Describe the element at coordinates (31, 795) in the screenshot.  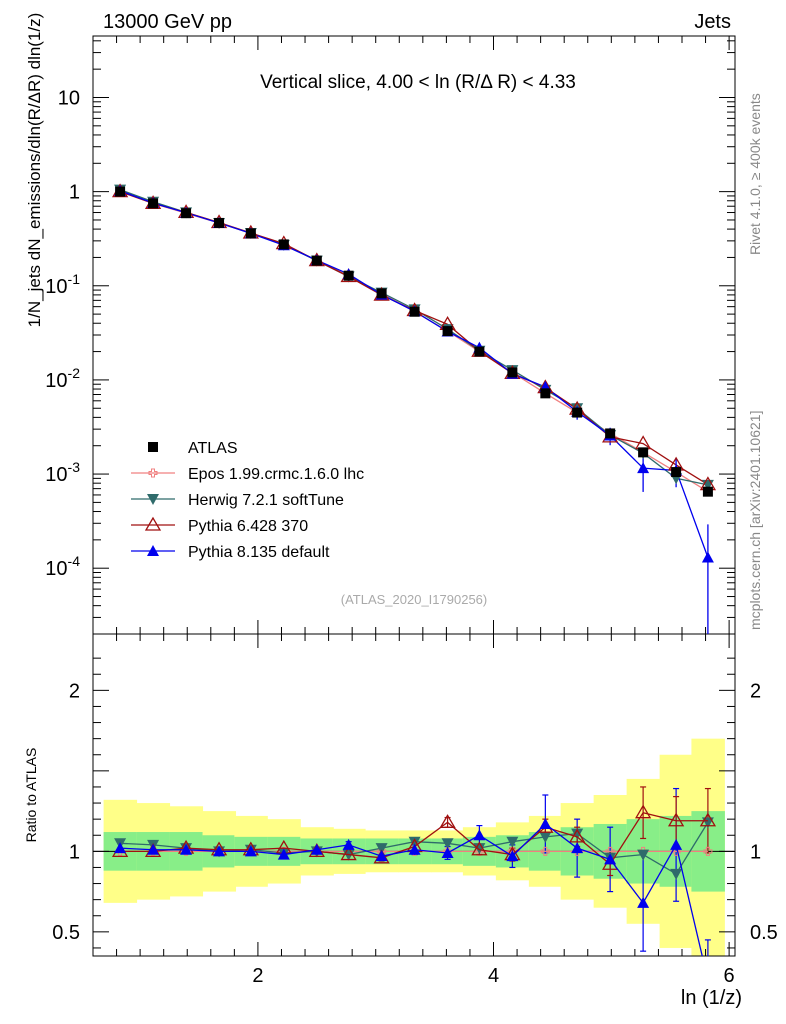
I see `ratio-y-label: Ratio to ATLAS` at that location.